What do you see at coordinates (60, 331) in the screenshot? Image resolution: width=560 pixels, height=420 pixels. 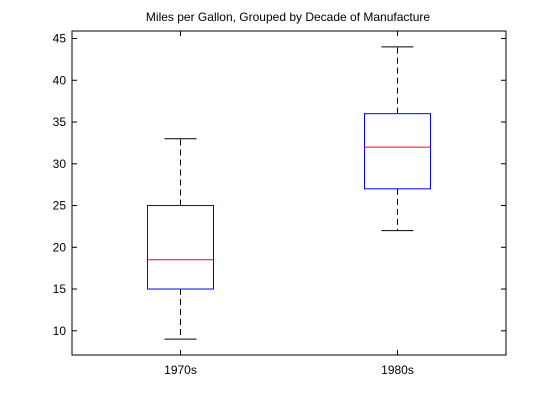 I see `y-tick-label: 10` at bounding box center [60, 331].